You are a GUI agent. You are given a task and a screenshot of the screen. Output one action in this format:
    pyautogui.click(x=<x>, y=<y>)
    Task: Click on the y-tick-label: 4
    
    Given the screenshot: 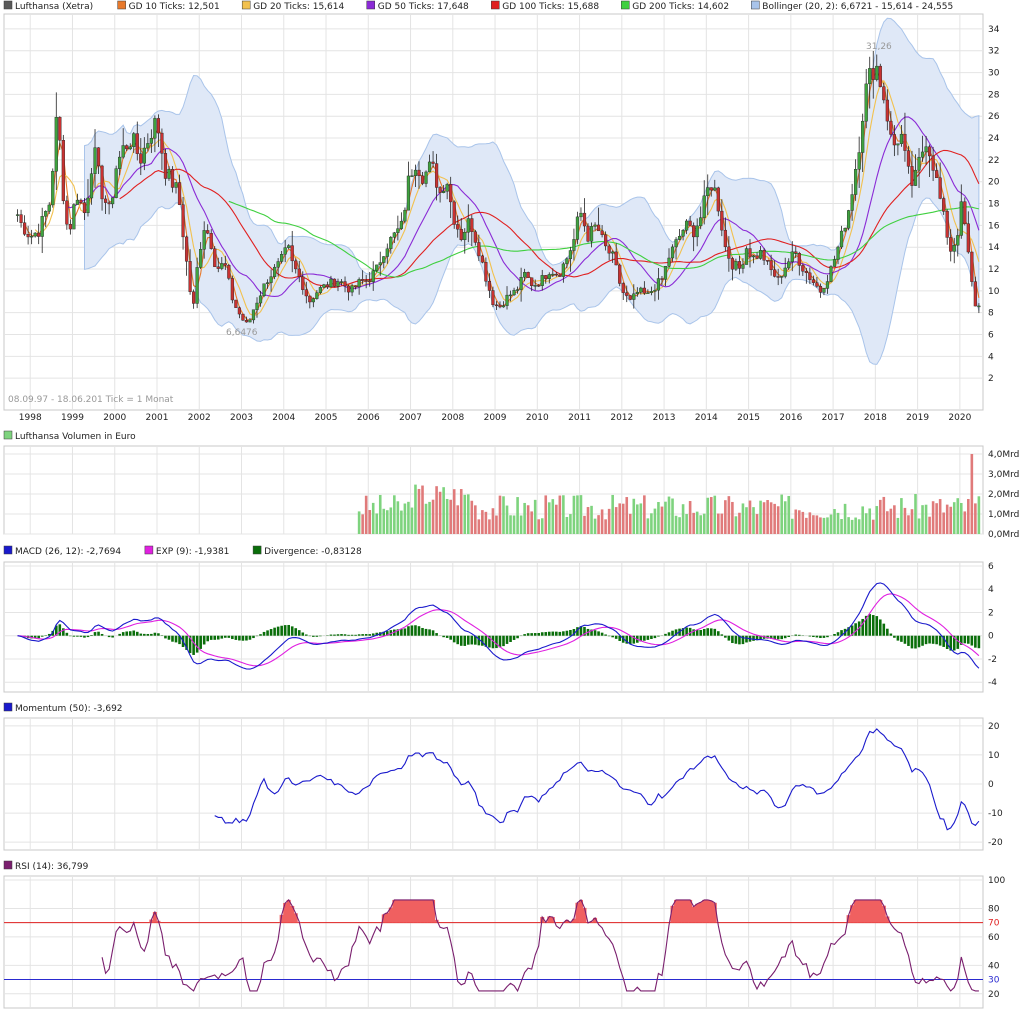 What is the action you would take?
    pyautogui.click(x=991, y=590)
    